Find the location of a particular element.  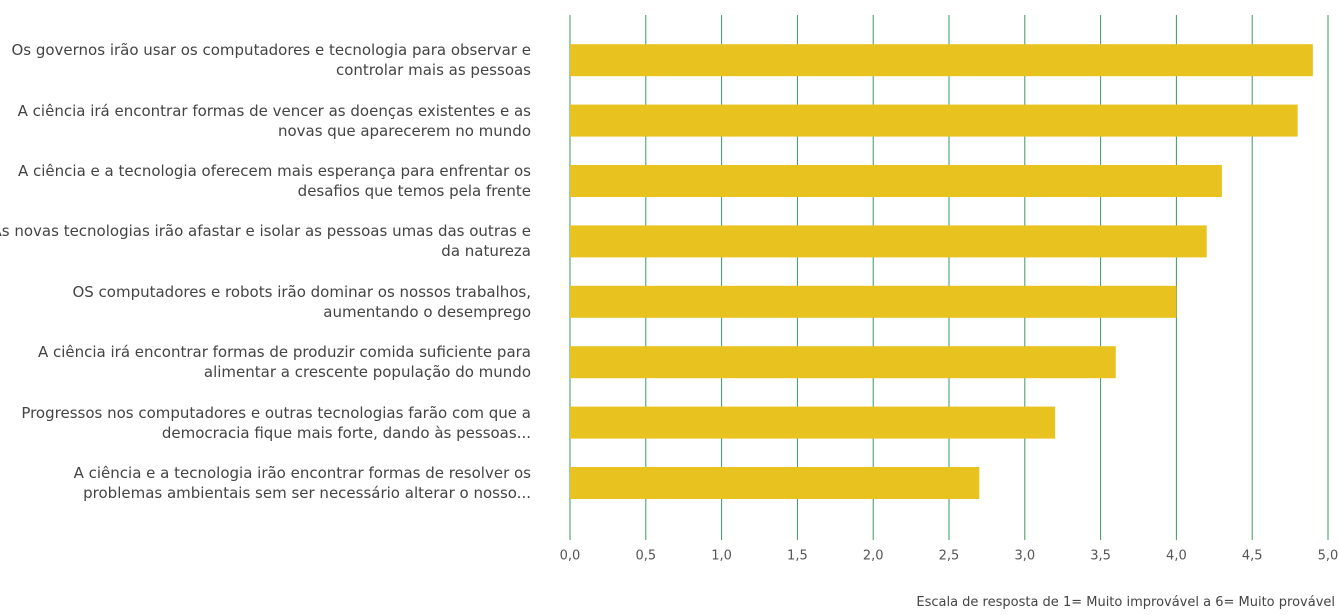

x-tick-label: 4,0 is located at coordinates (1176, 556).